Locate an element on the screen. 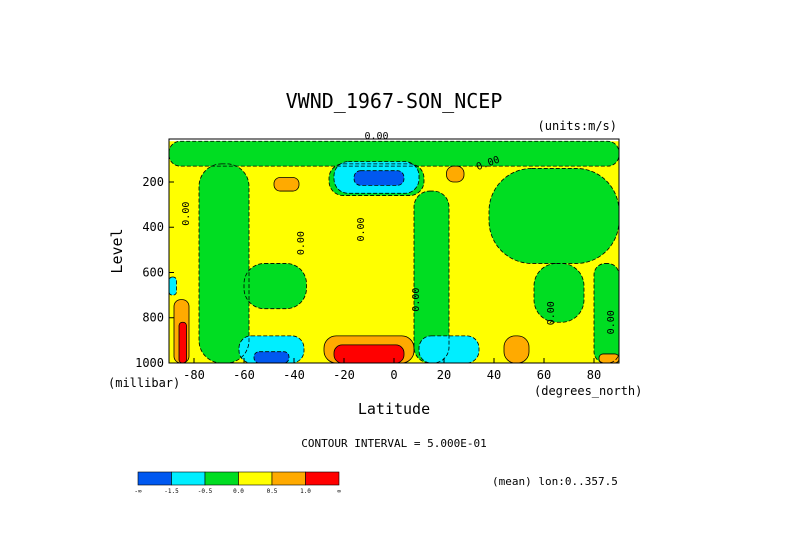  colorbar-label: 1.0 is located at coordinates (305, 491).